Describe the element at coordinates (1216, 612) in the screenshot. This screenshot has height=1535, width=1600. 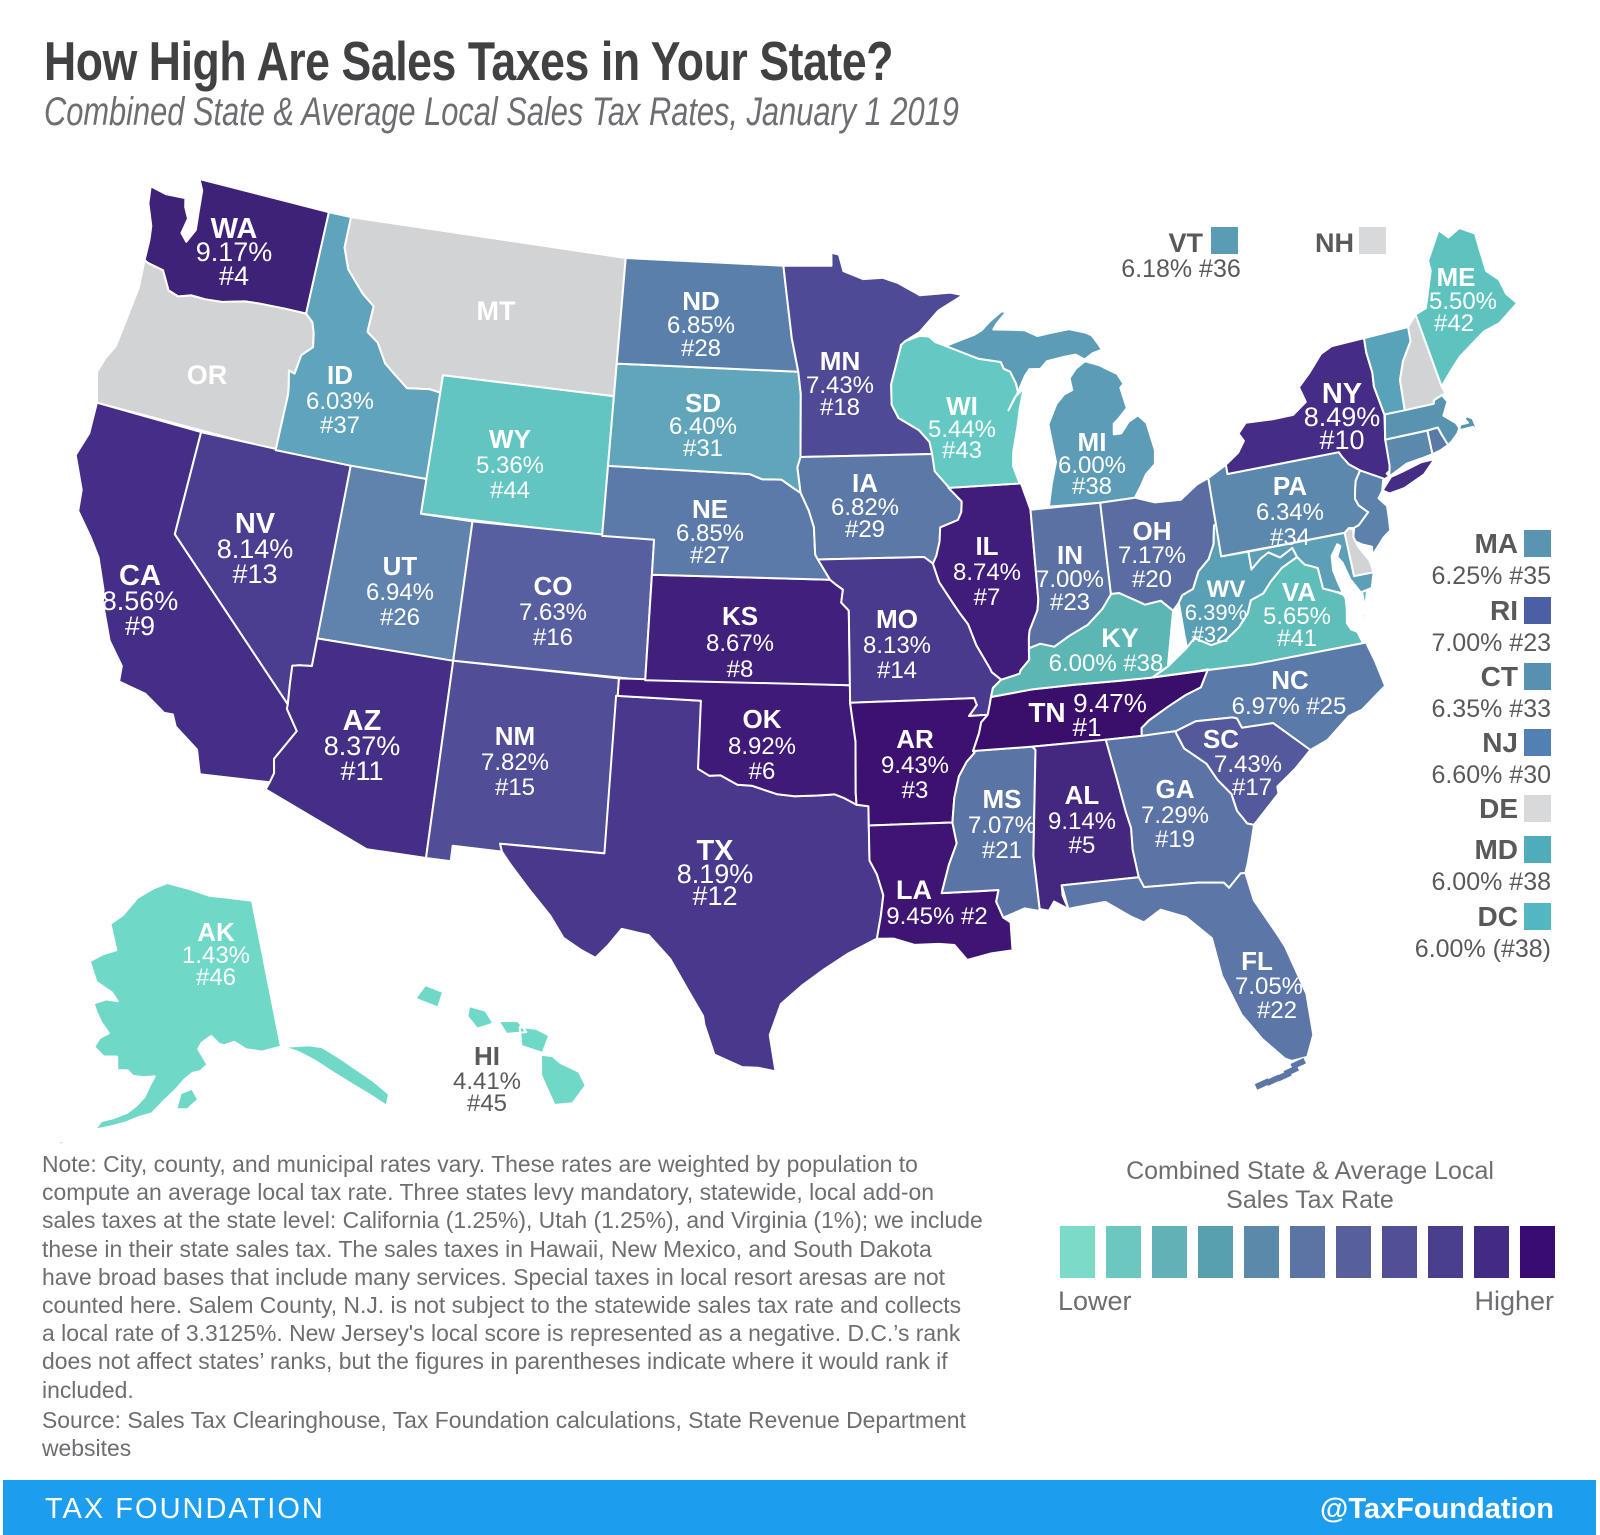
I see `svg-text: 6.39%` at that location.